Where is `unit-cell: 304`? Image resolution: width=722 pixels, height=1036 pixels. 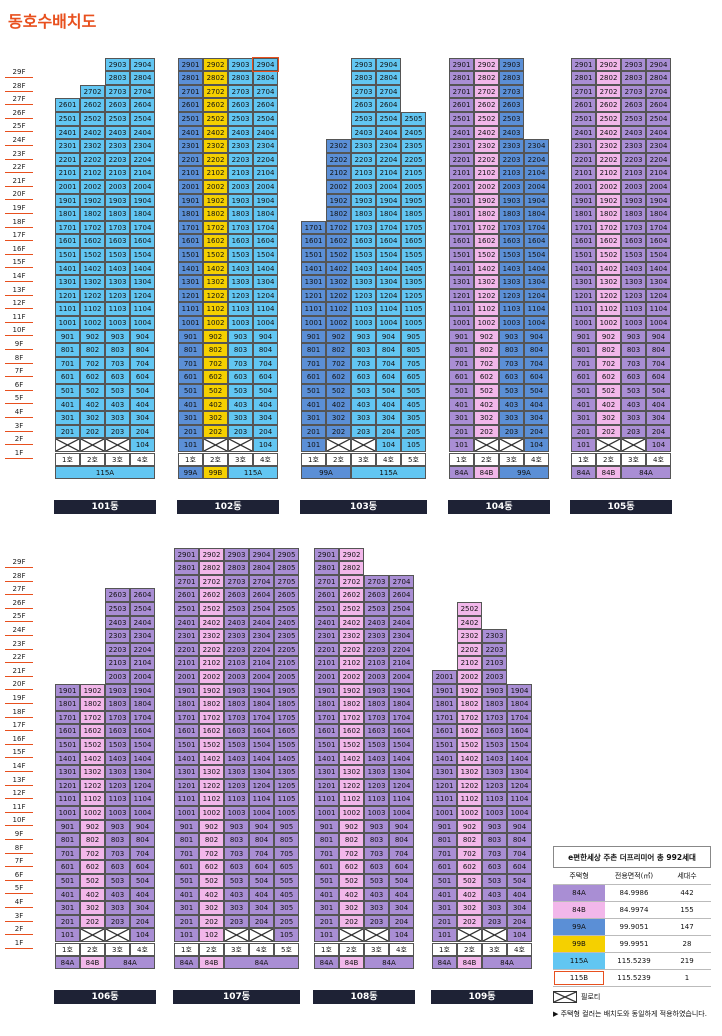 unit-cell: 304 is located at coordinates (142, 418).